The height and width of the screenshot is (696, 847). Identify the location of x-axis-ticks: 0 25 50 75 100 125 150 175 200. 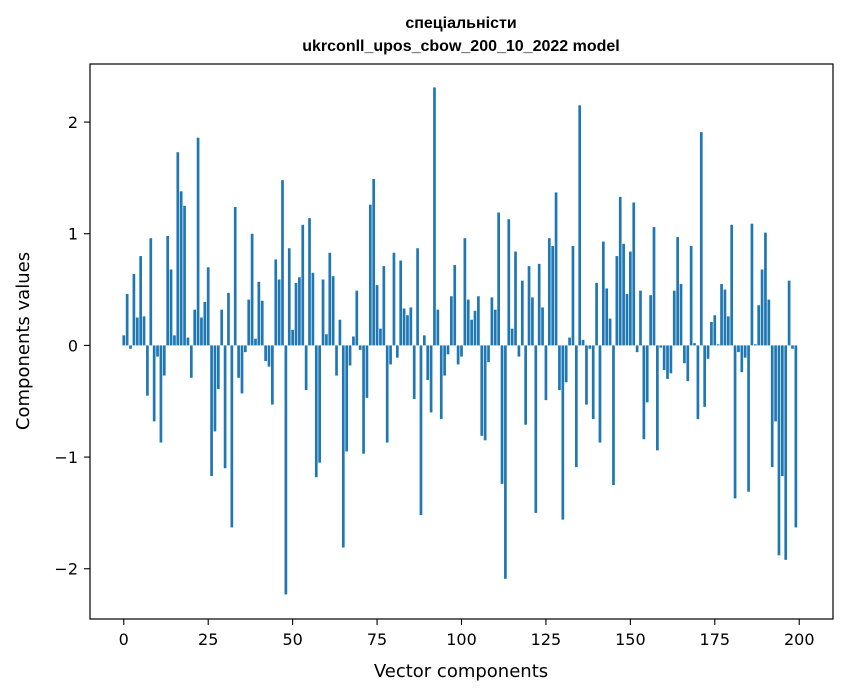
(467, 634).